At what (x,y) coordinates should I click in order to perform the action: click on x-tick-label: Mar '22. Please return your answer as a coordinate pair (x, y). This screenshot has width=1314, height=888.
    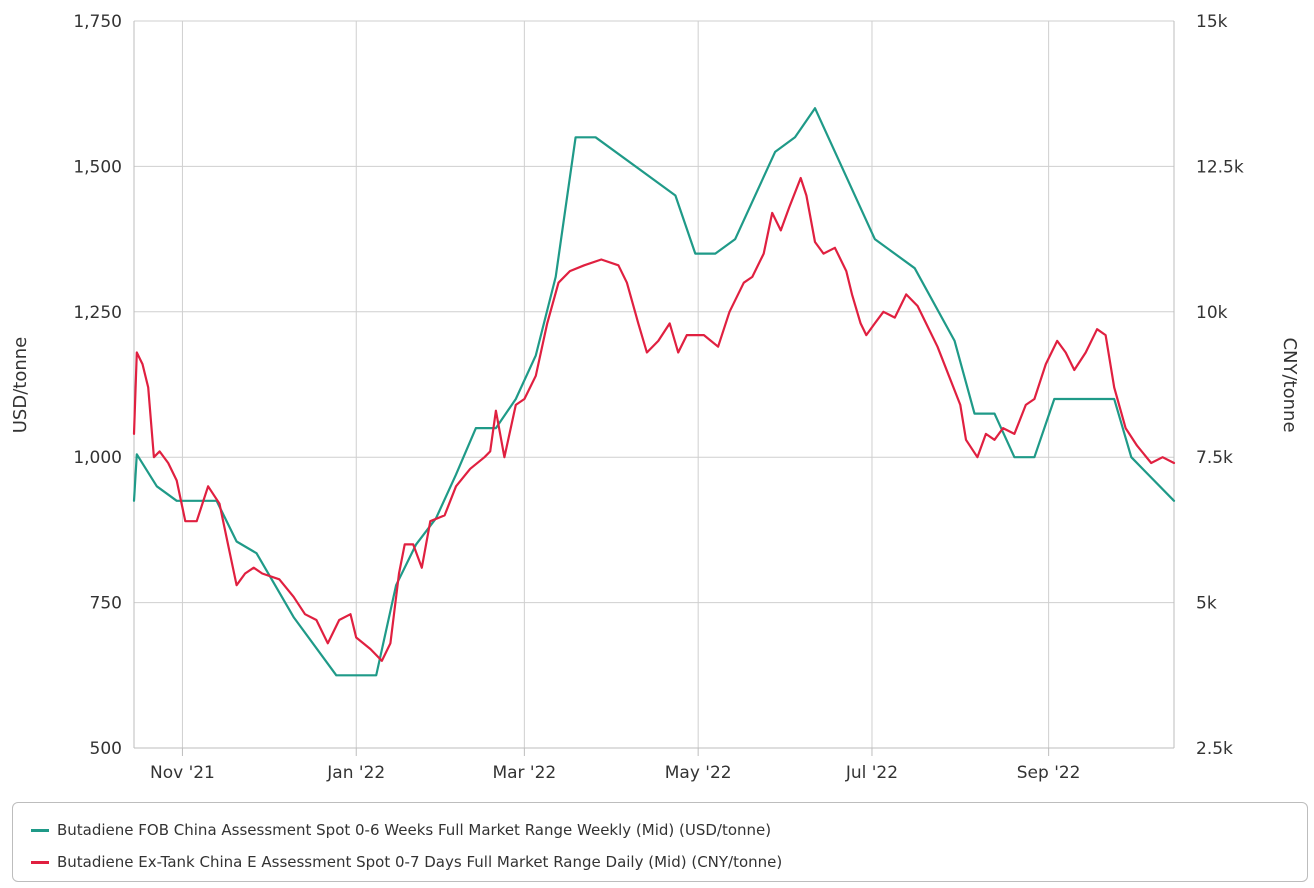
    Looking at the image, I should click on (524, 773).